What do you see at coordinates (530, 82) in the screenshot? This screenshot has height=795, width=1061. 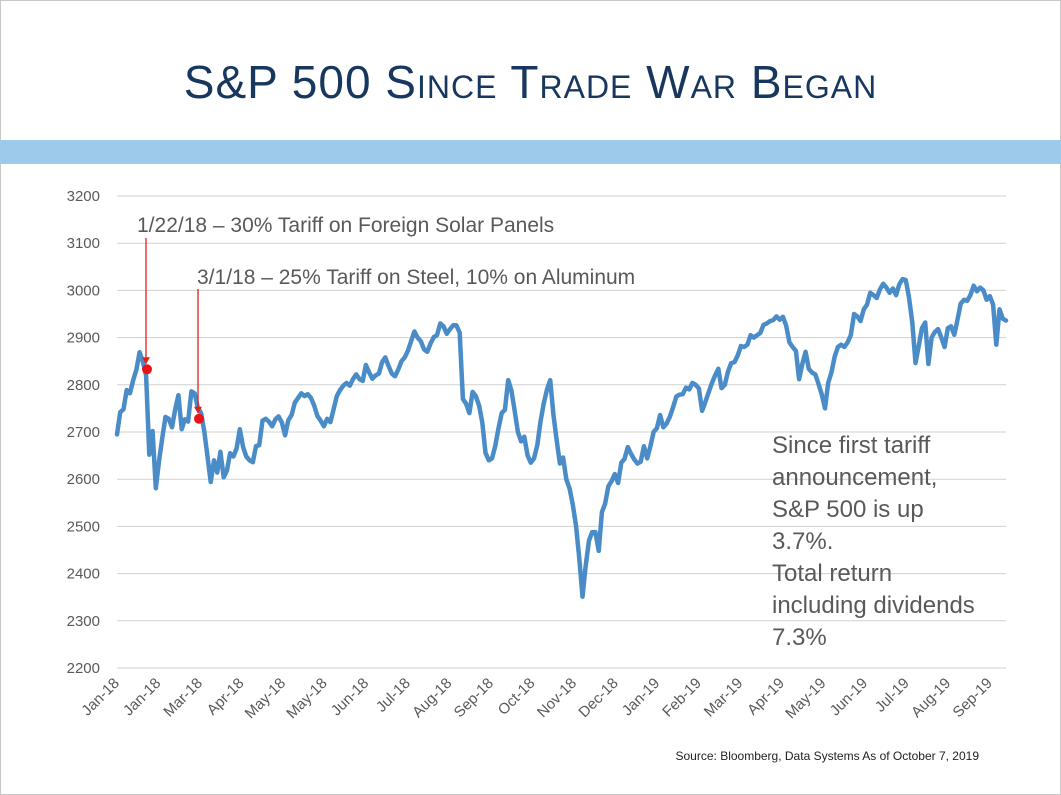 I see `slide-title: S&P 500 Since Trade War Began` at bounding box center [530, 82].